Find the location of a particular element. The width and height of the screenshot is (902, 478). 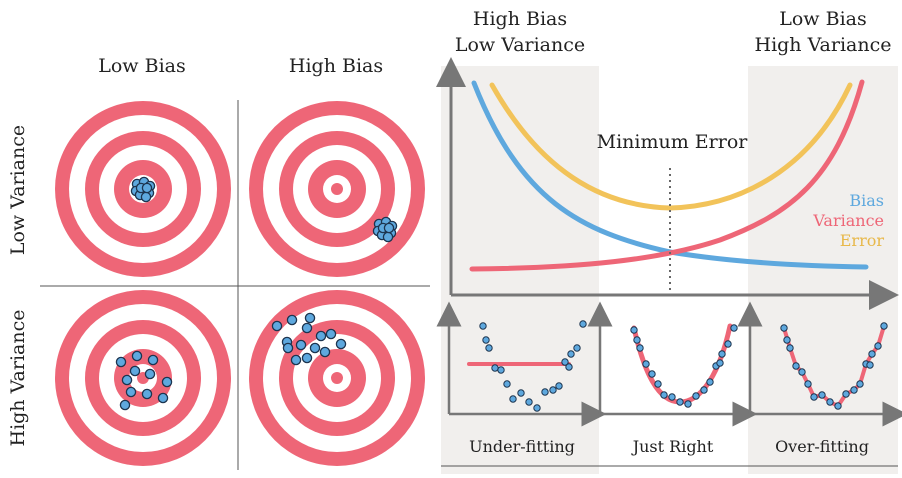

legend-variance: Variance is located at coordinates (848, 220).